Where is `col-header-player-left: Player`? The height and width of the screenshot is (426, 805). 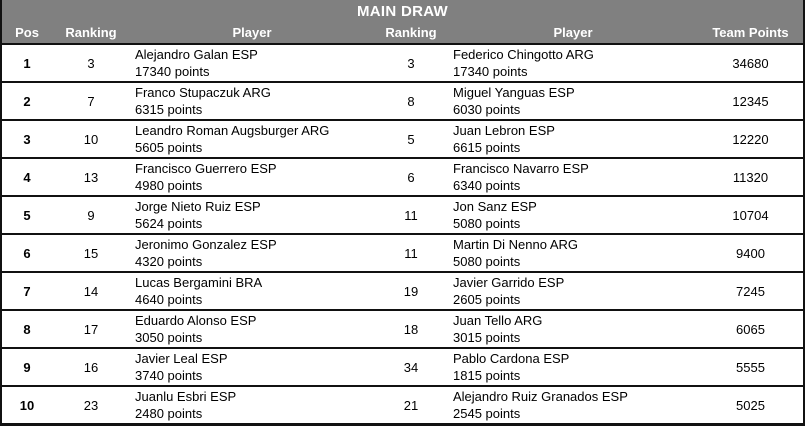 col-header-player-left: Player is located at coordinates (252, 32).